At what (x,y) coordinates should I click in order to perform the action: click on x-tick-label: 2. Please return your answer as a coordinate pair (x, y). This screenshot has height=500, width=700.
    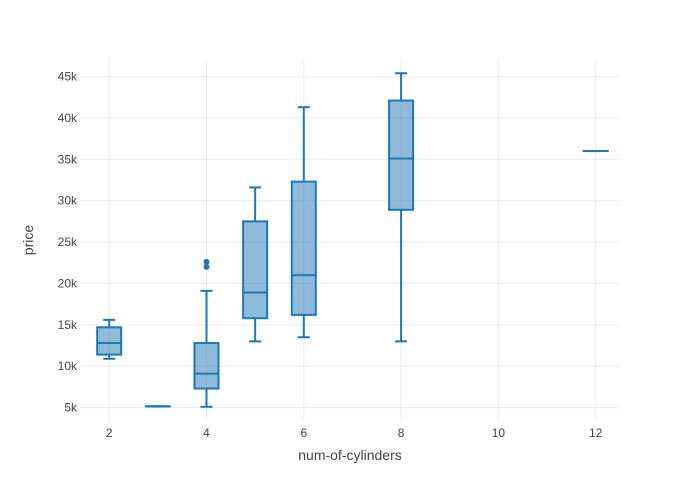
    Looking at the image, I should click on (109, 433).